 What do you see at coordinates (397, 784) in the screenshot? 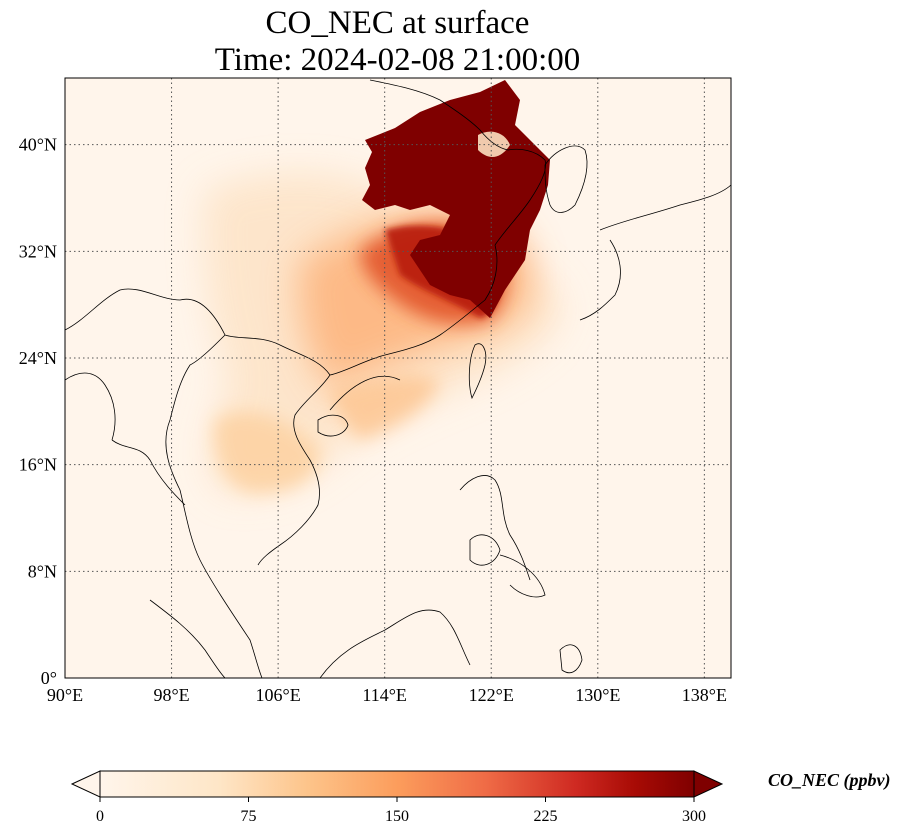
I see `colorbar-gradient` at bounding box center [397, 784].